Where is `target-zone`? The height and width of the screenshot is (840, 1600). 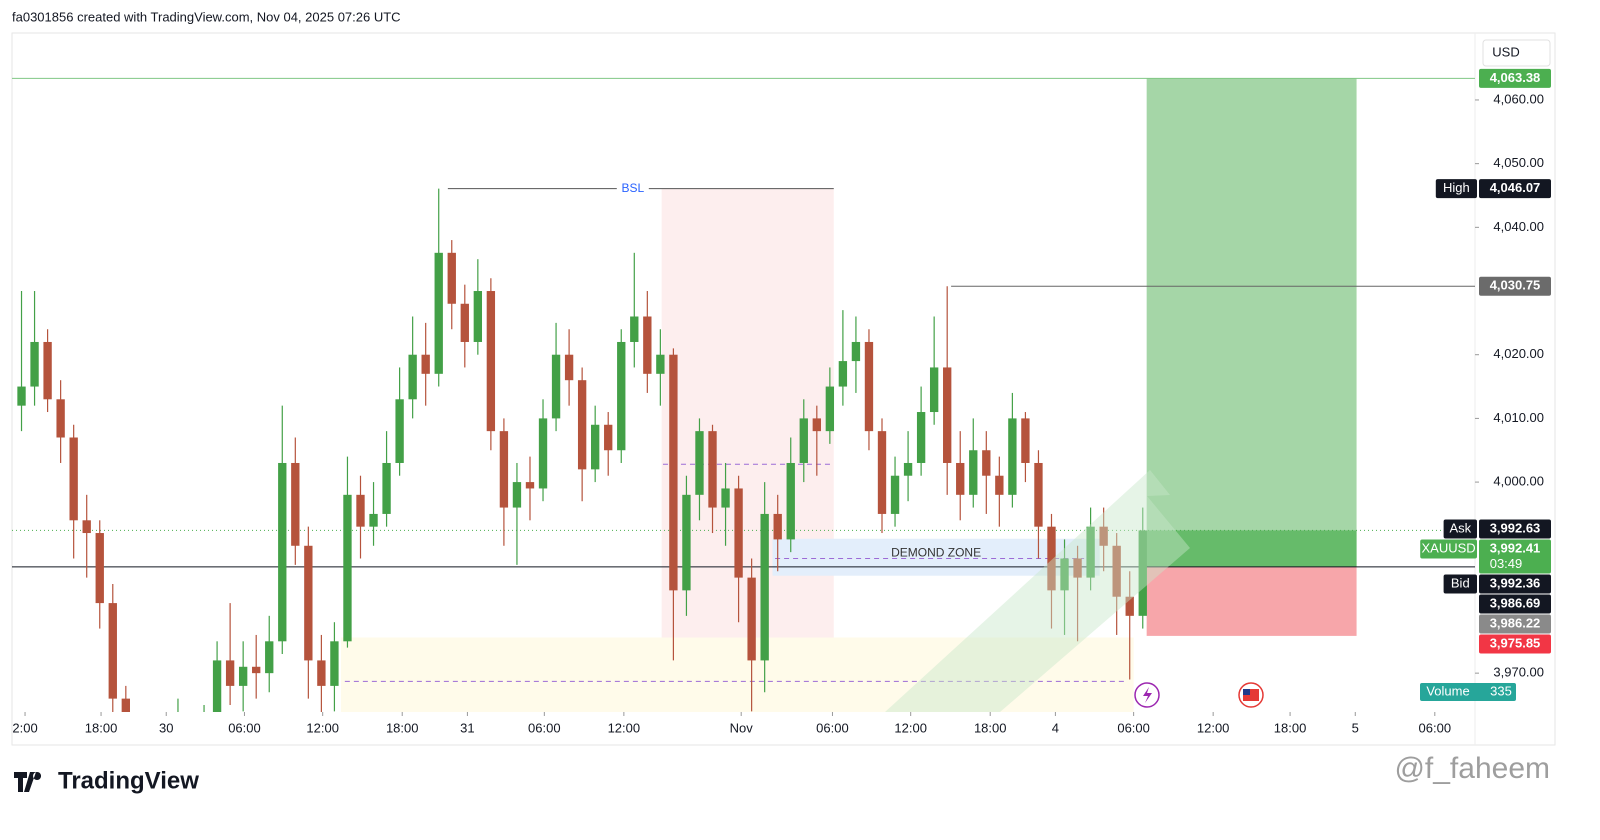 target-zone is located at coordinates (1251, 322).